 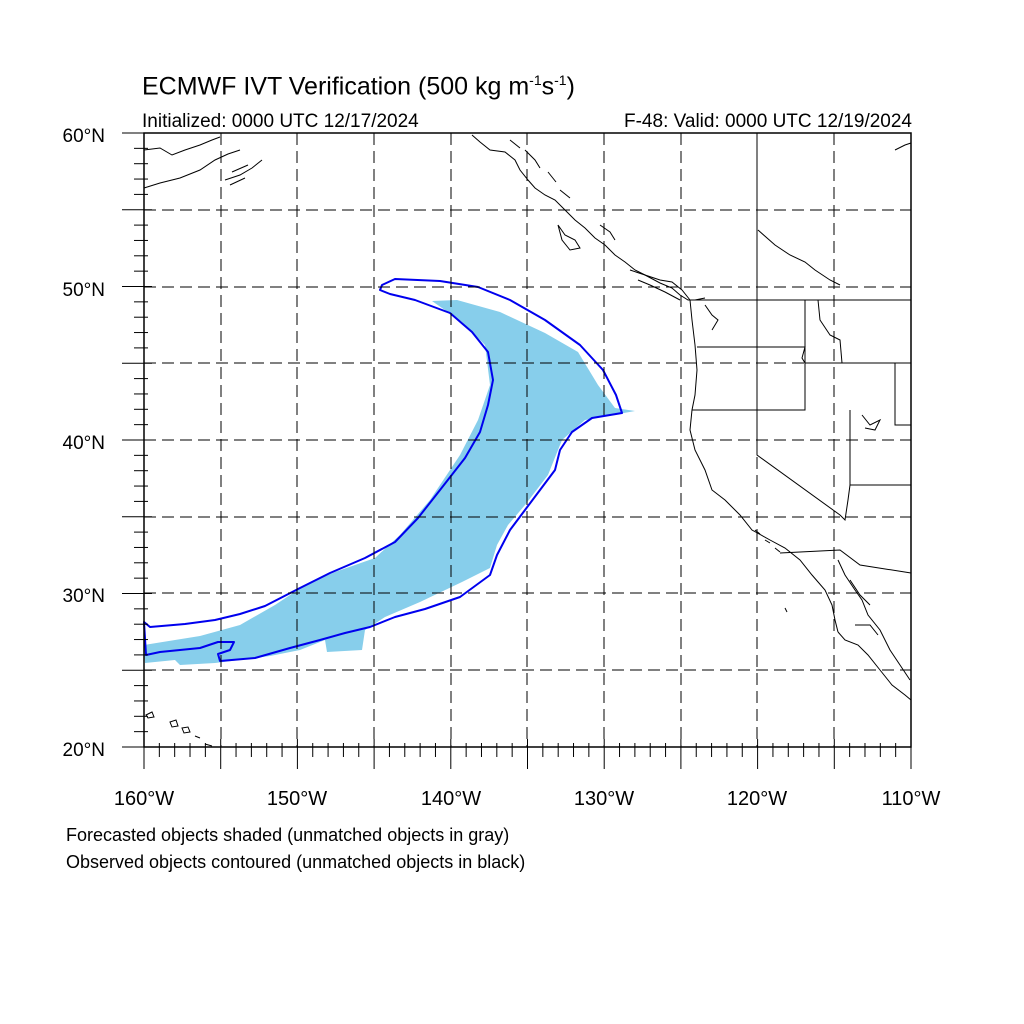 What do you see at coordinates (84, 750) in the screenshot?
I see `lat-label-20: 20°N` at bounding box center [84, 750].